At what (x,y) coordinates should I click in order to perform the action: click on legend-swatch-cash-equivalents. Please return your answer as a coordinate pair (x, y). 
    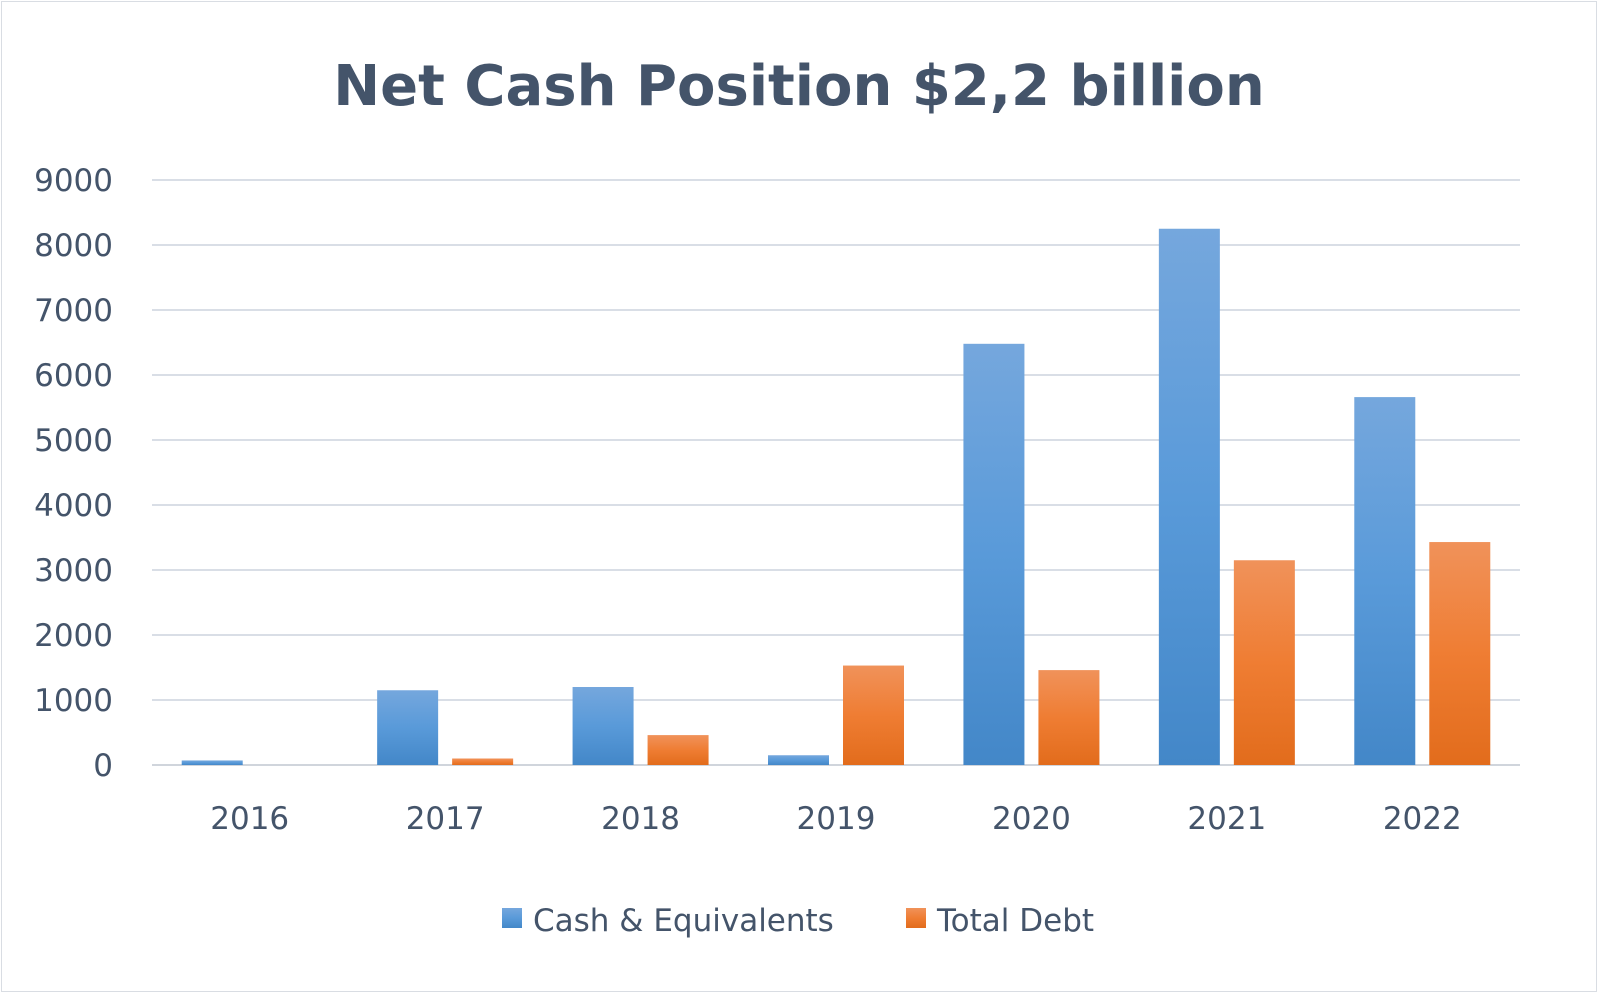
    Looking at the image, I should click on (512, 918).